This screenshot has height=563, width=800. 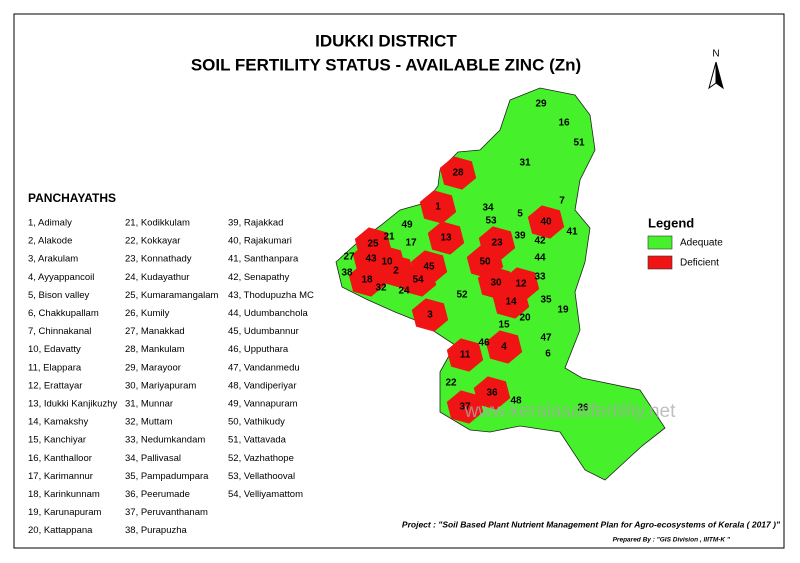 I want to click on panchayath-item: 28, Mankulam, so click(x=155, y=349).